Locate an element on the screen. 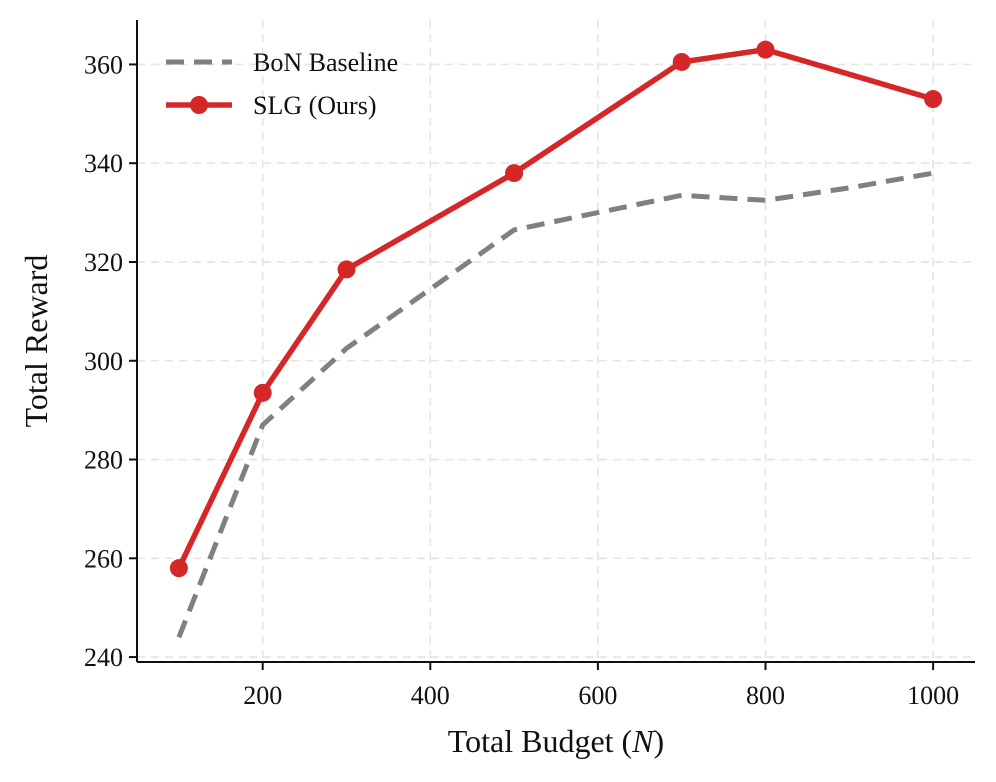 This screenshot has width=996, height=782. y-tick-label: 300 is located at coordinates (103, 361).